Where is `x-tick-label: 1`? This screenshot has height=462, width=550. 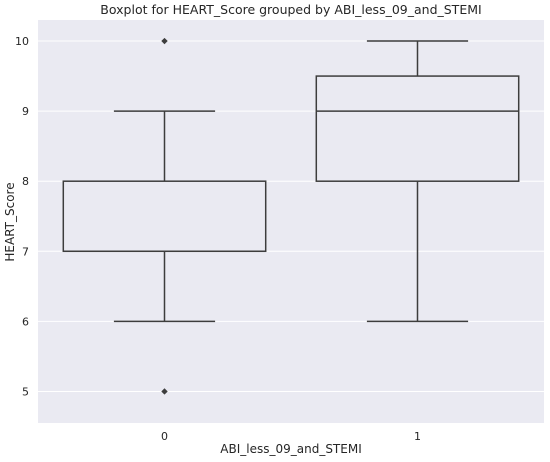 x-tick-label: 1 is located at coordinates (417, 436).